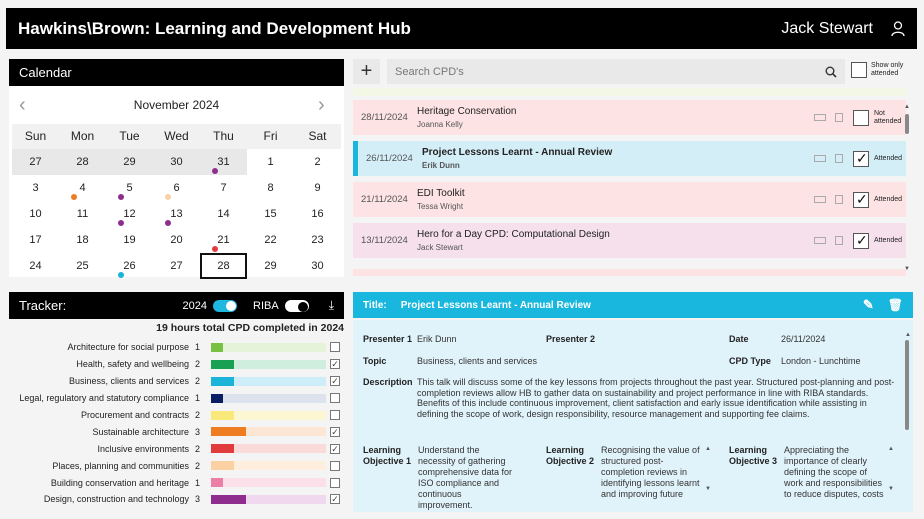  What do you see at coordinates (223, 240) in the screenshot?
I see `calendar-day: 21` at bounding box center [223, 240].